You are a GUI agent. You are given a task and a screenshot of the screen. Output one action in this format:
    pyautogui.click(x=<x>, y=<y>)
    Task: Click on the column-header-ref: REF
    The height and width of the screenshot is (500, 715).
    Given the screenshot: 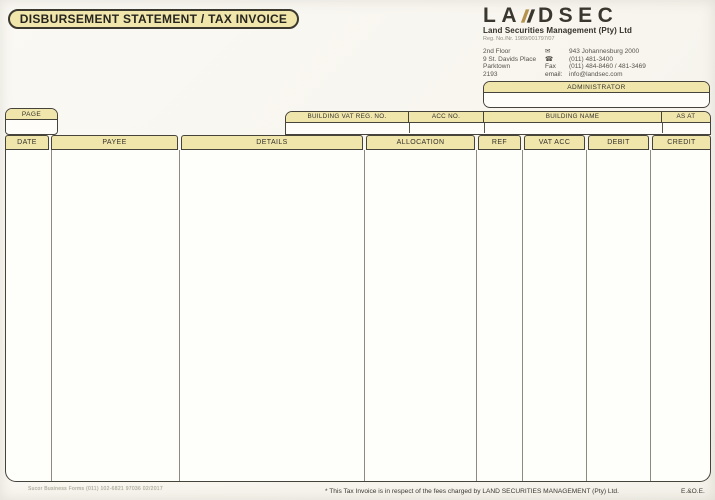 What is the action you would take?
    pyautogui.click(x=499, y=142)
    